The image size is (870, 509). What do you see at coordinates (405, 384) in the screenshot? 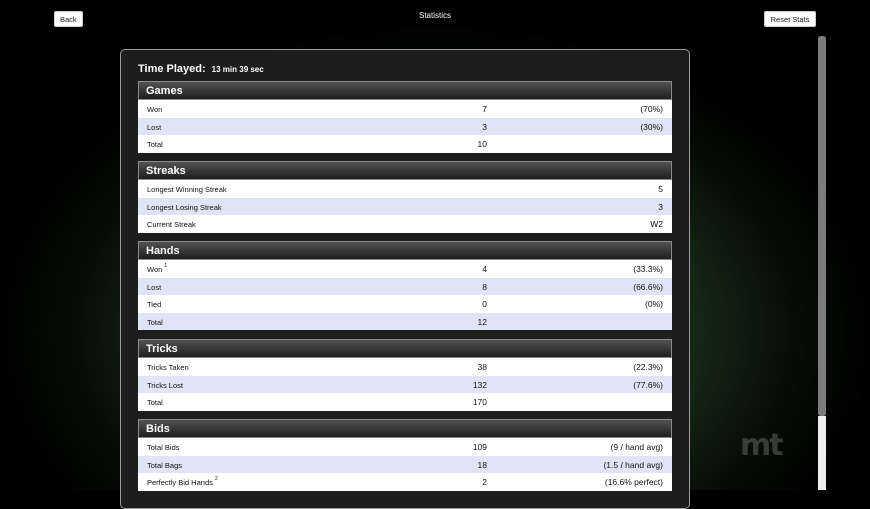
I see `table-row: Tricks Lost 132 (77.6%)` at bounding box center [405, 384].